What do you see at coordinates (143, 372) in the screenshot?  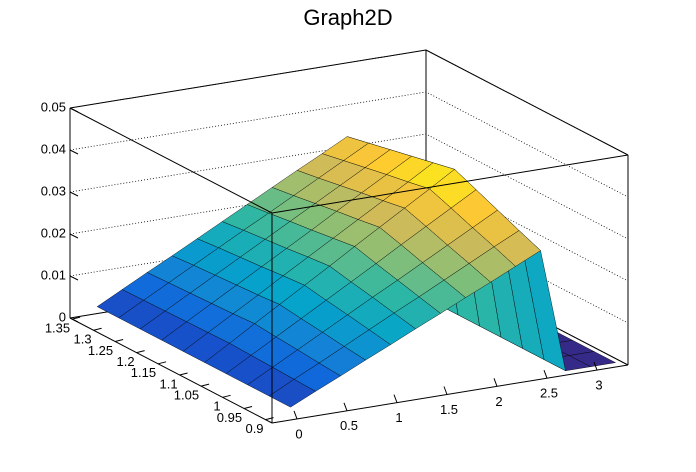 I see `y-tick-label: 1.15` at bounding box center [143, 372].